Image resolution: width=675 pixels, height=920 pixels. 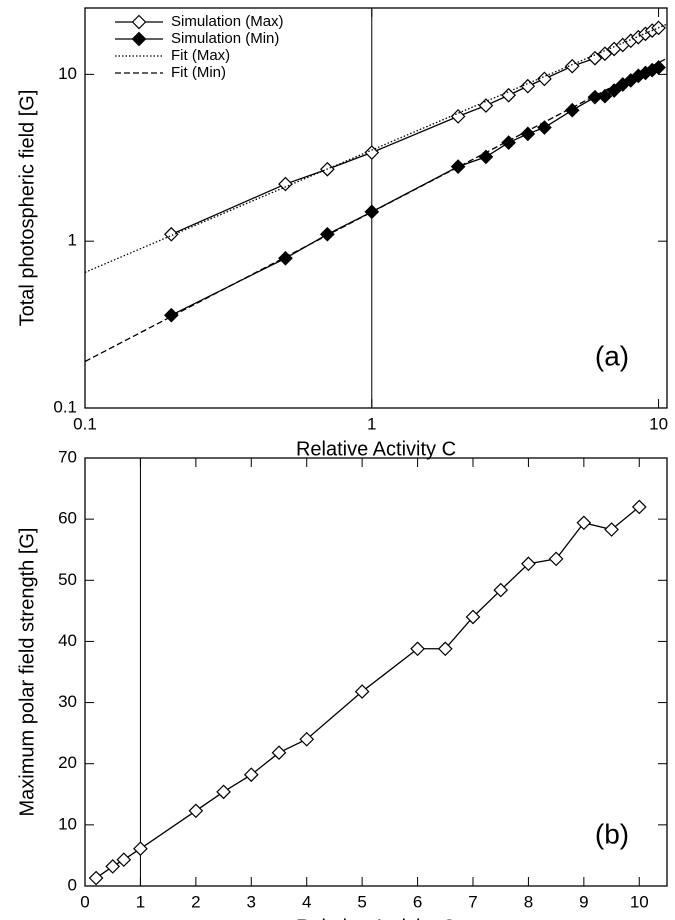 I want to click on x-tick-label: 2, so click(x=195, y=901).